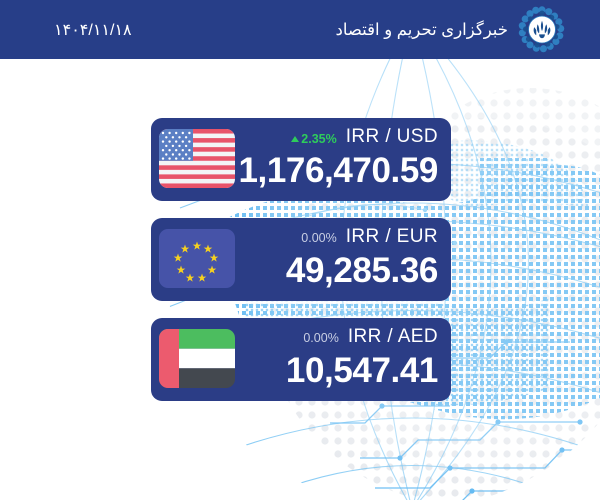 The height and width of the screenshot is (500, 600). Describe the element at coordinates (93, 30) in the screenshot. I see `header-date: ۱۴۰۴/۱۱/۱۸` at that location.